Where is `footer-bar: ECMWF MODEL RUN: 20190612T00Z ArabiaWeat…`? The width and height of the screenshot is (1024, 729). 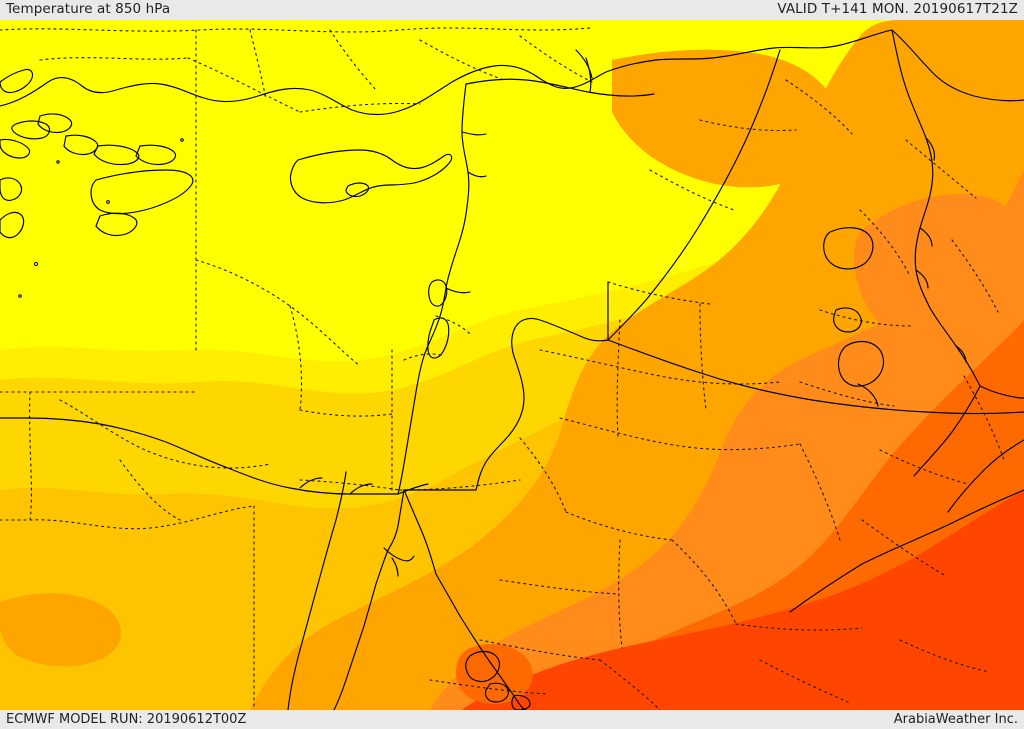
footer-bar: ECMWF MODEL RUN: 20190612T00Z ArabiaWeat… is located at coordinates (512, 719).